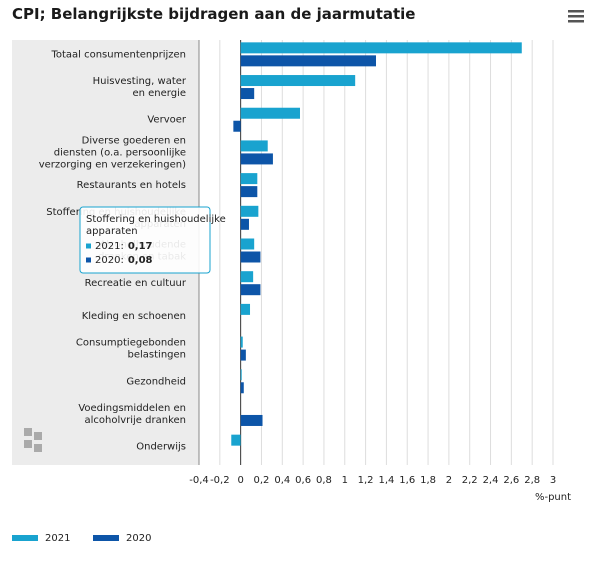  Describe the element at coordinates (140, 246) in the screenshot. I see `tooltip-value: 0,17` at that location.